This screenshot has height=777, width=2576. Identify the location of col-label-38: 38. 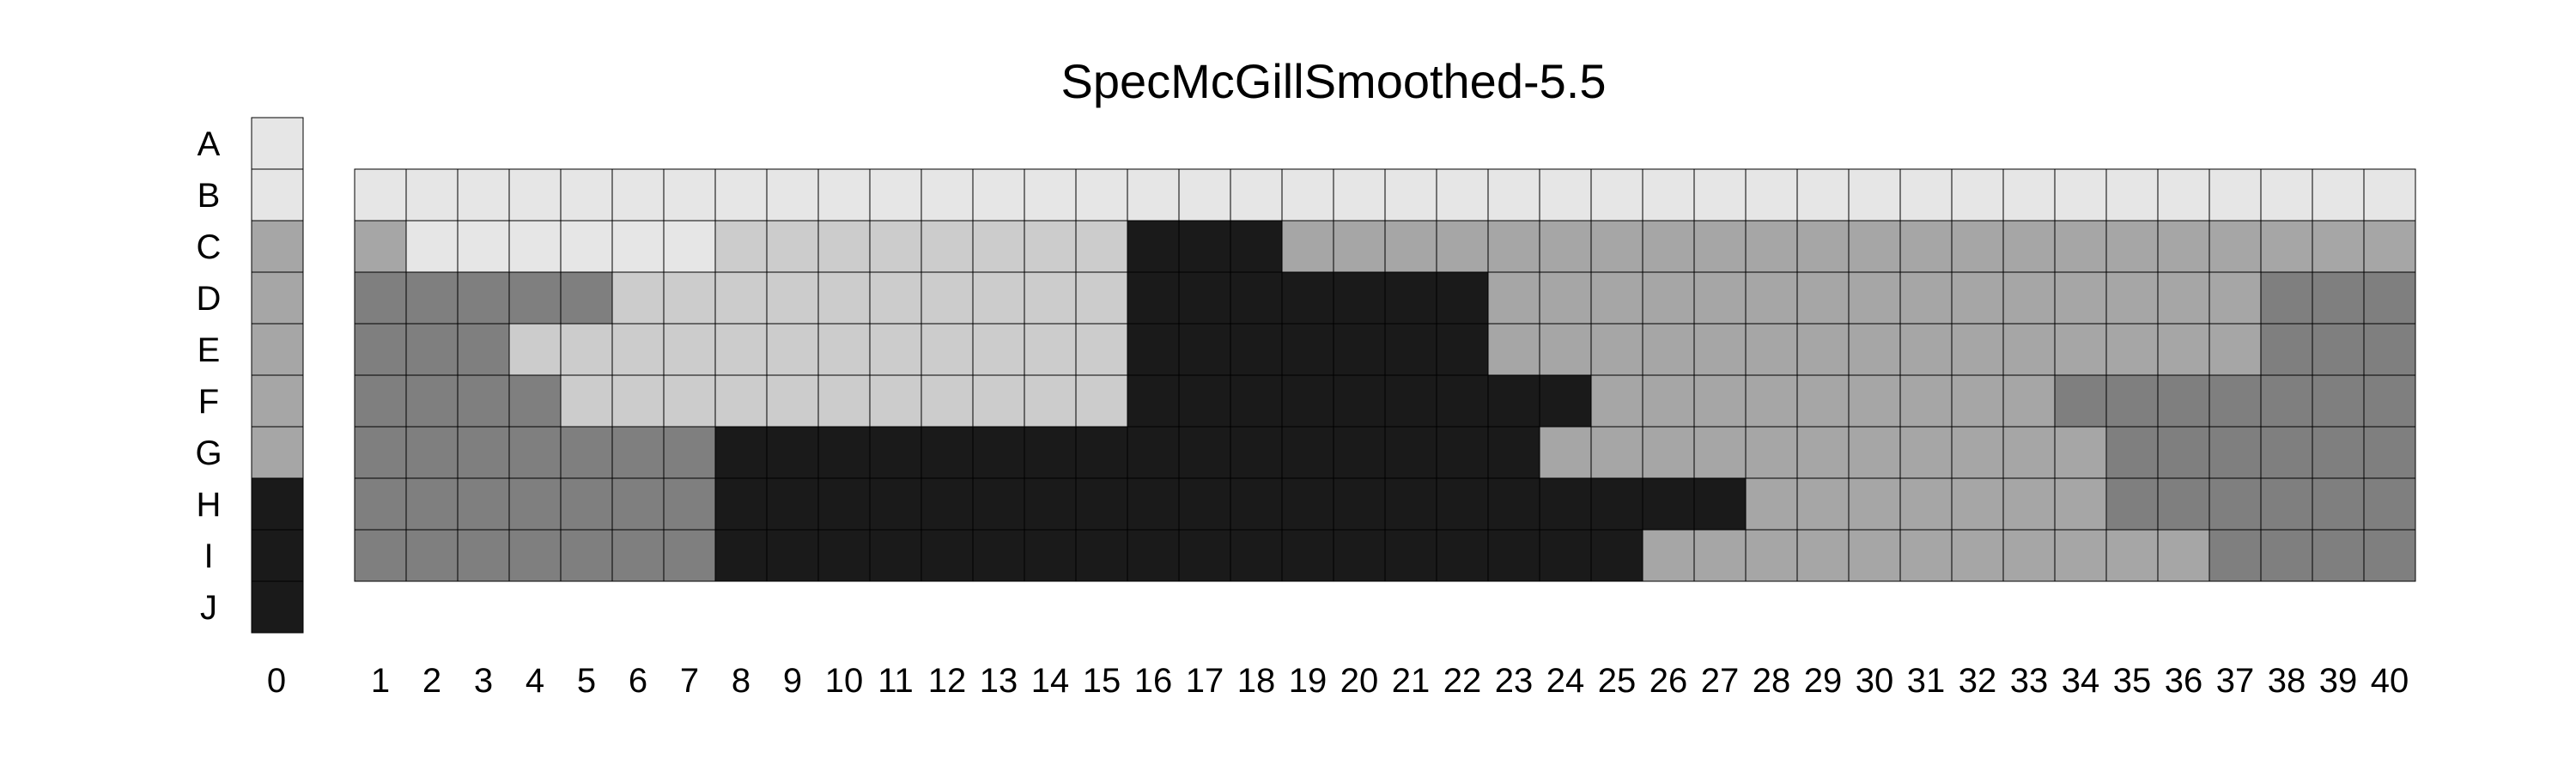
(2287, 681).